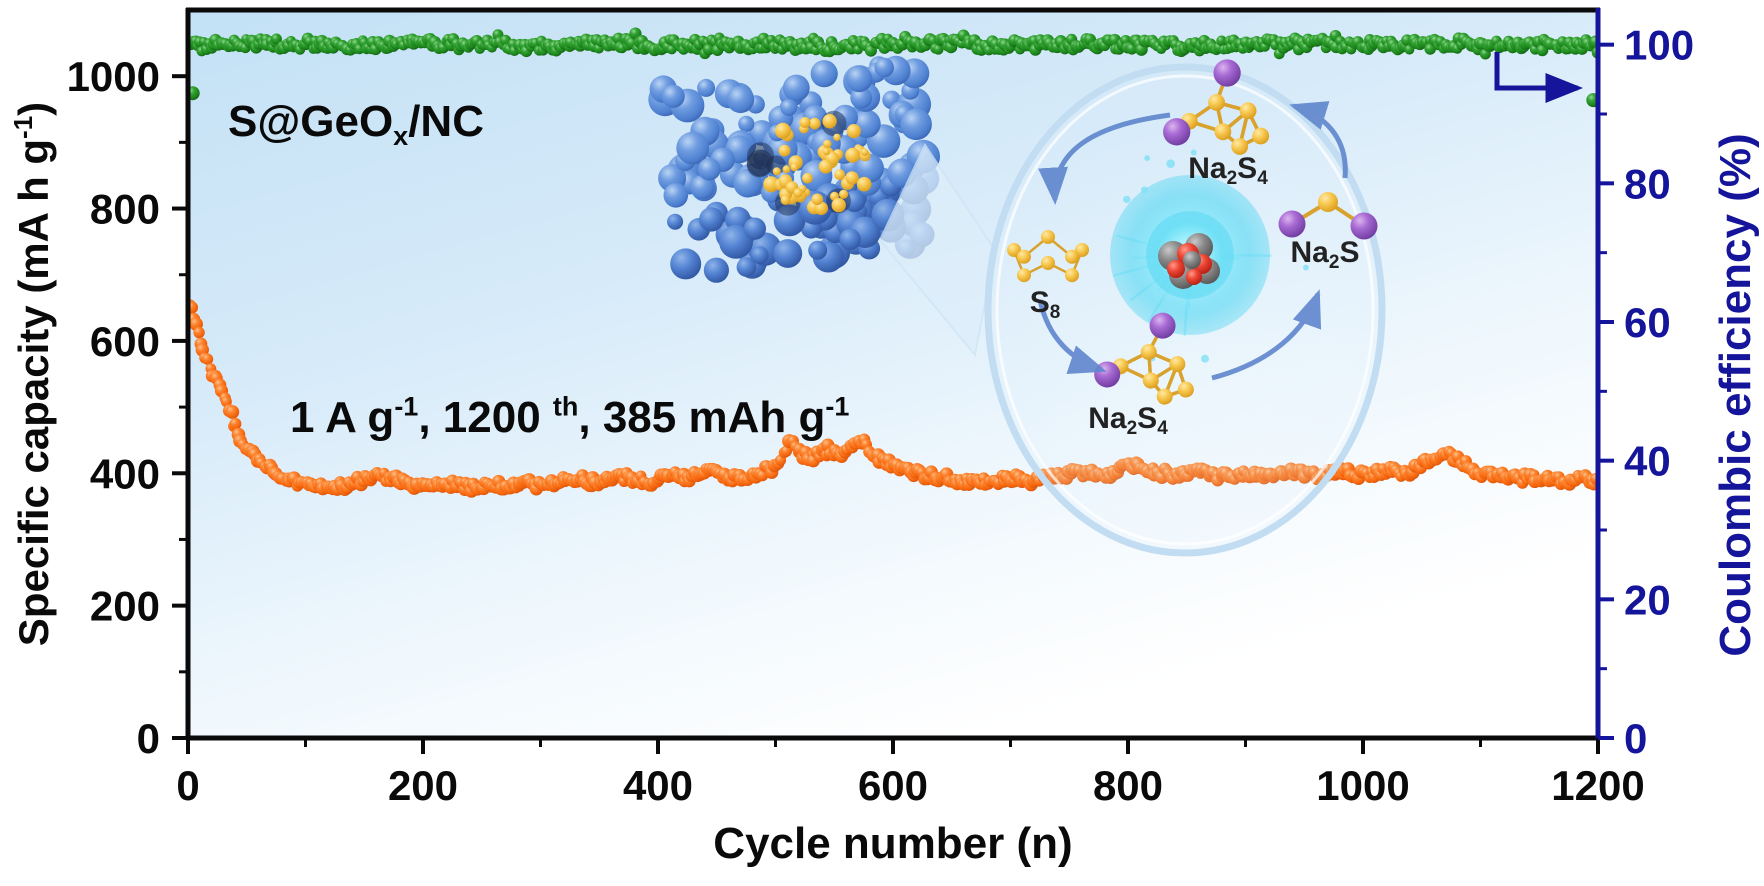 Image resolution: width=1764 pixels, height=886 pixels. I want to click on series-coulombic-efficiency, so click(893, 67).